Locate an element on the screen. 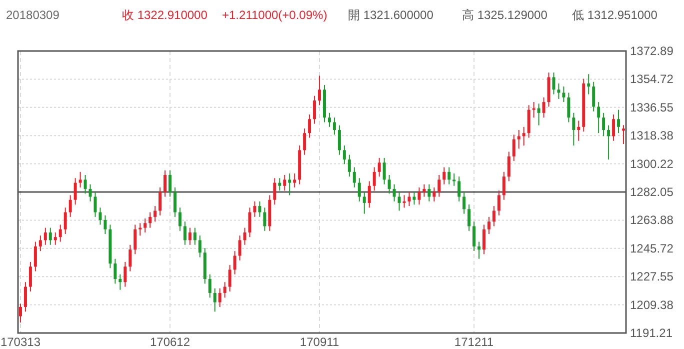 This screenshot has height=349, width=684. y-tick-label: 1372.89 is located at coordinates (652, 51).